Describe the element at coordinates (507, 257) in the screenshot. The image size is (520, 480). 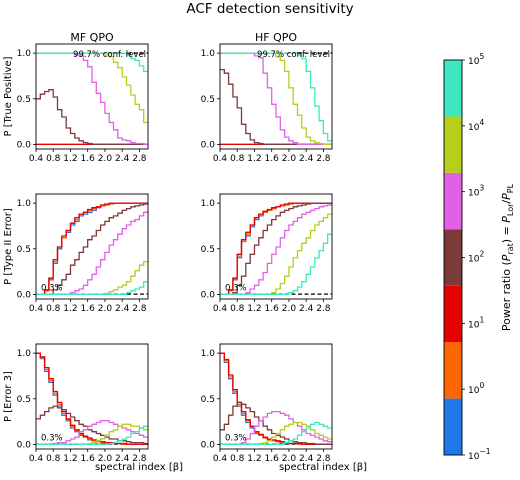
I see `colorbar-label: Power ratio (Prat) = PLor/PPL` at that location.